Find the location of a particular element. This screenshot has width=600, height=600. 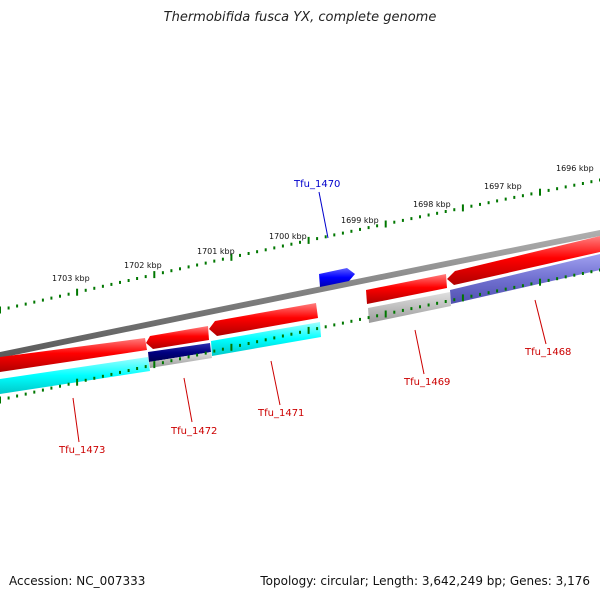

kbp-label: 1698 kbp is located at coordinates (432, 204).